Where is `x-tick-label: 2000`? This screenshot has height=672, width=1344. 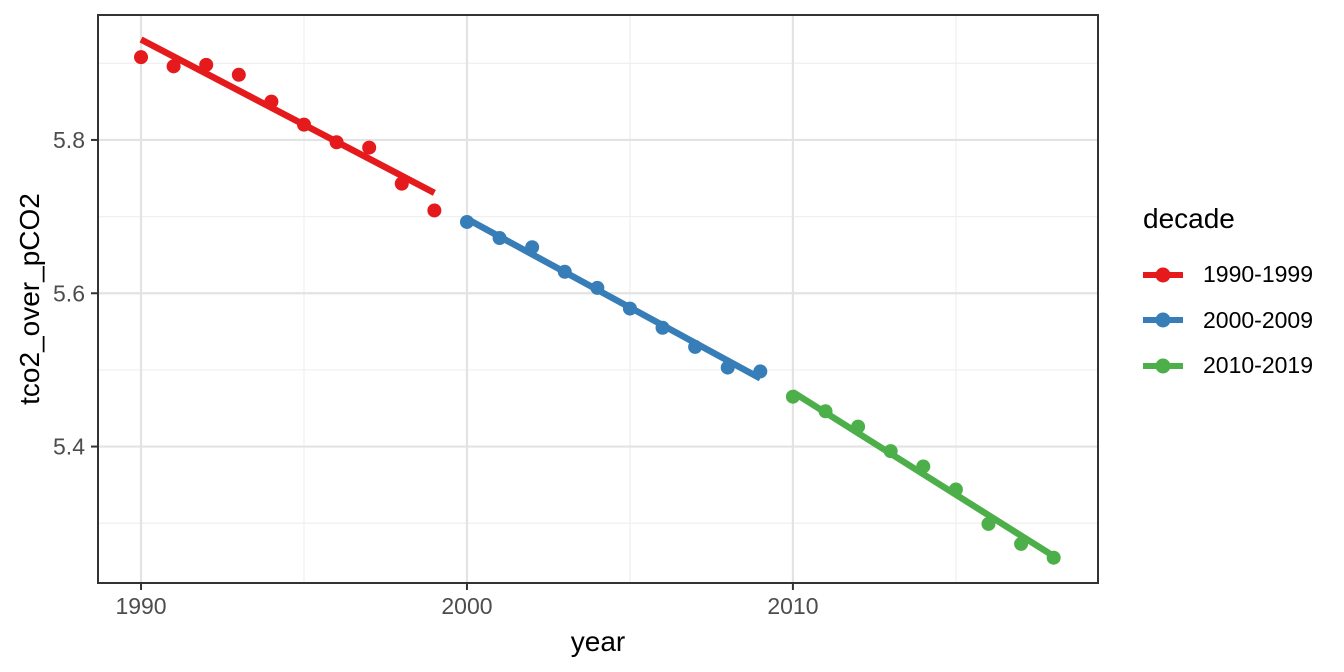
x-tick-label: 2000 is located at coordinates (466, 606).